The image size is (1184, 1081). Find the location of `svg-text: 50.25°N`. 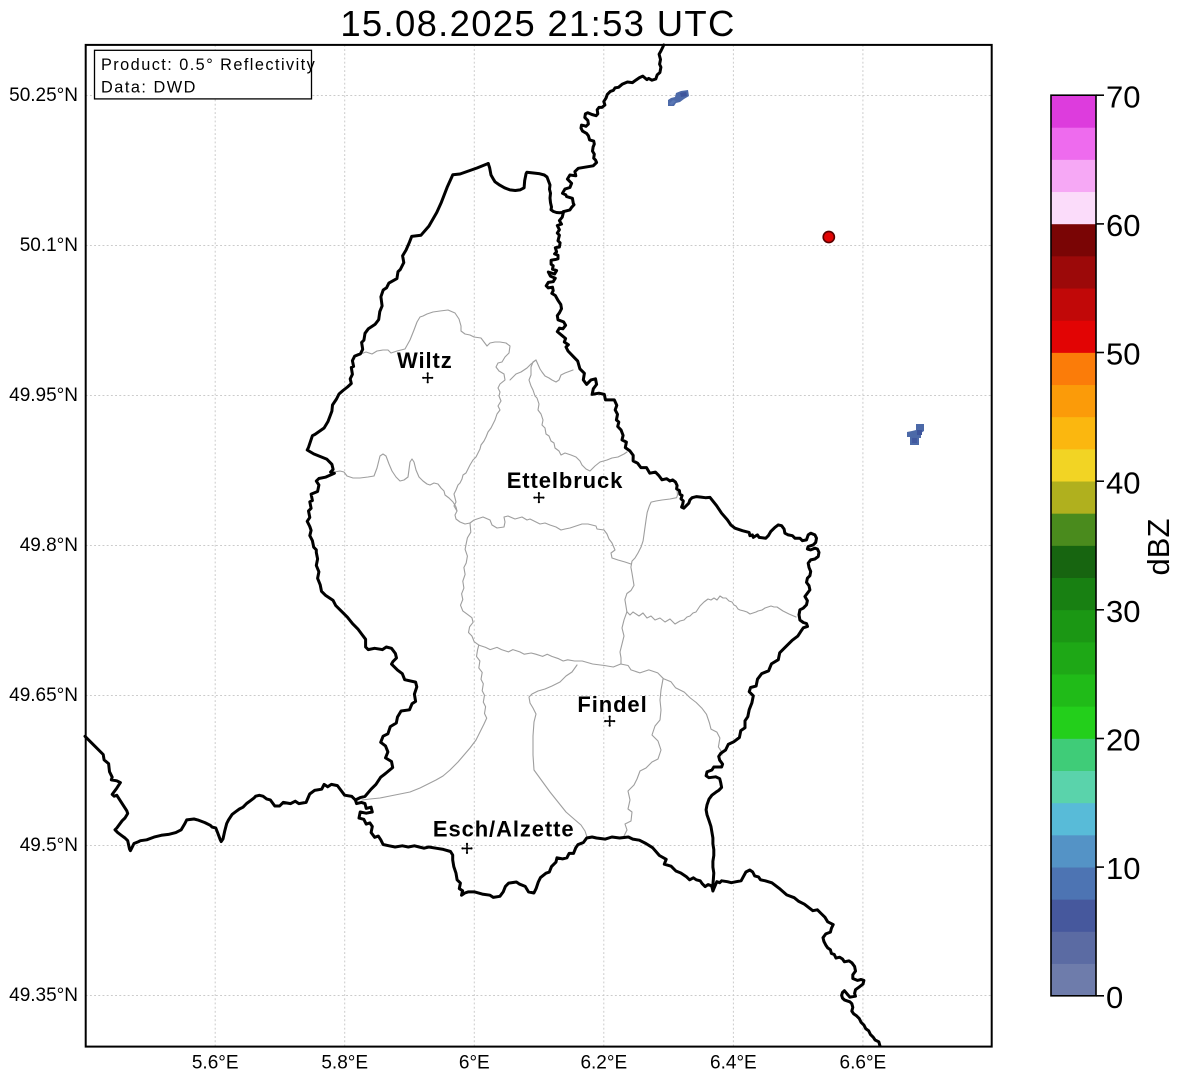

svg-text: 50.25°N is located at coordinates (43, 95).